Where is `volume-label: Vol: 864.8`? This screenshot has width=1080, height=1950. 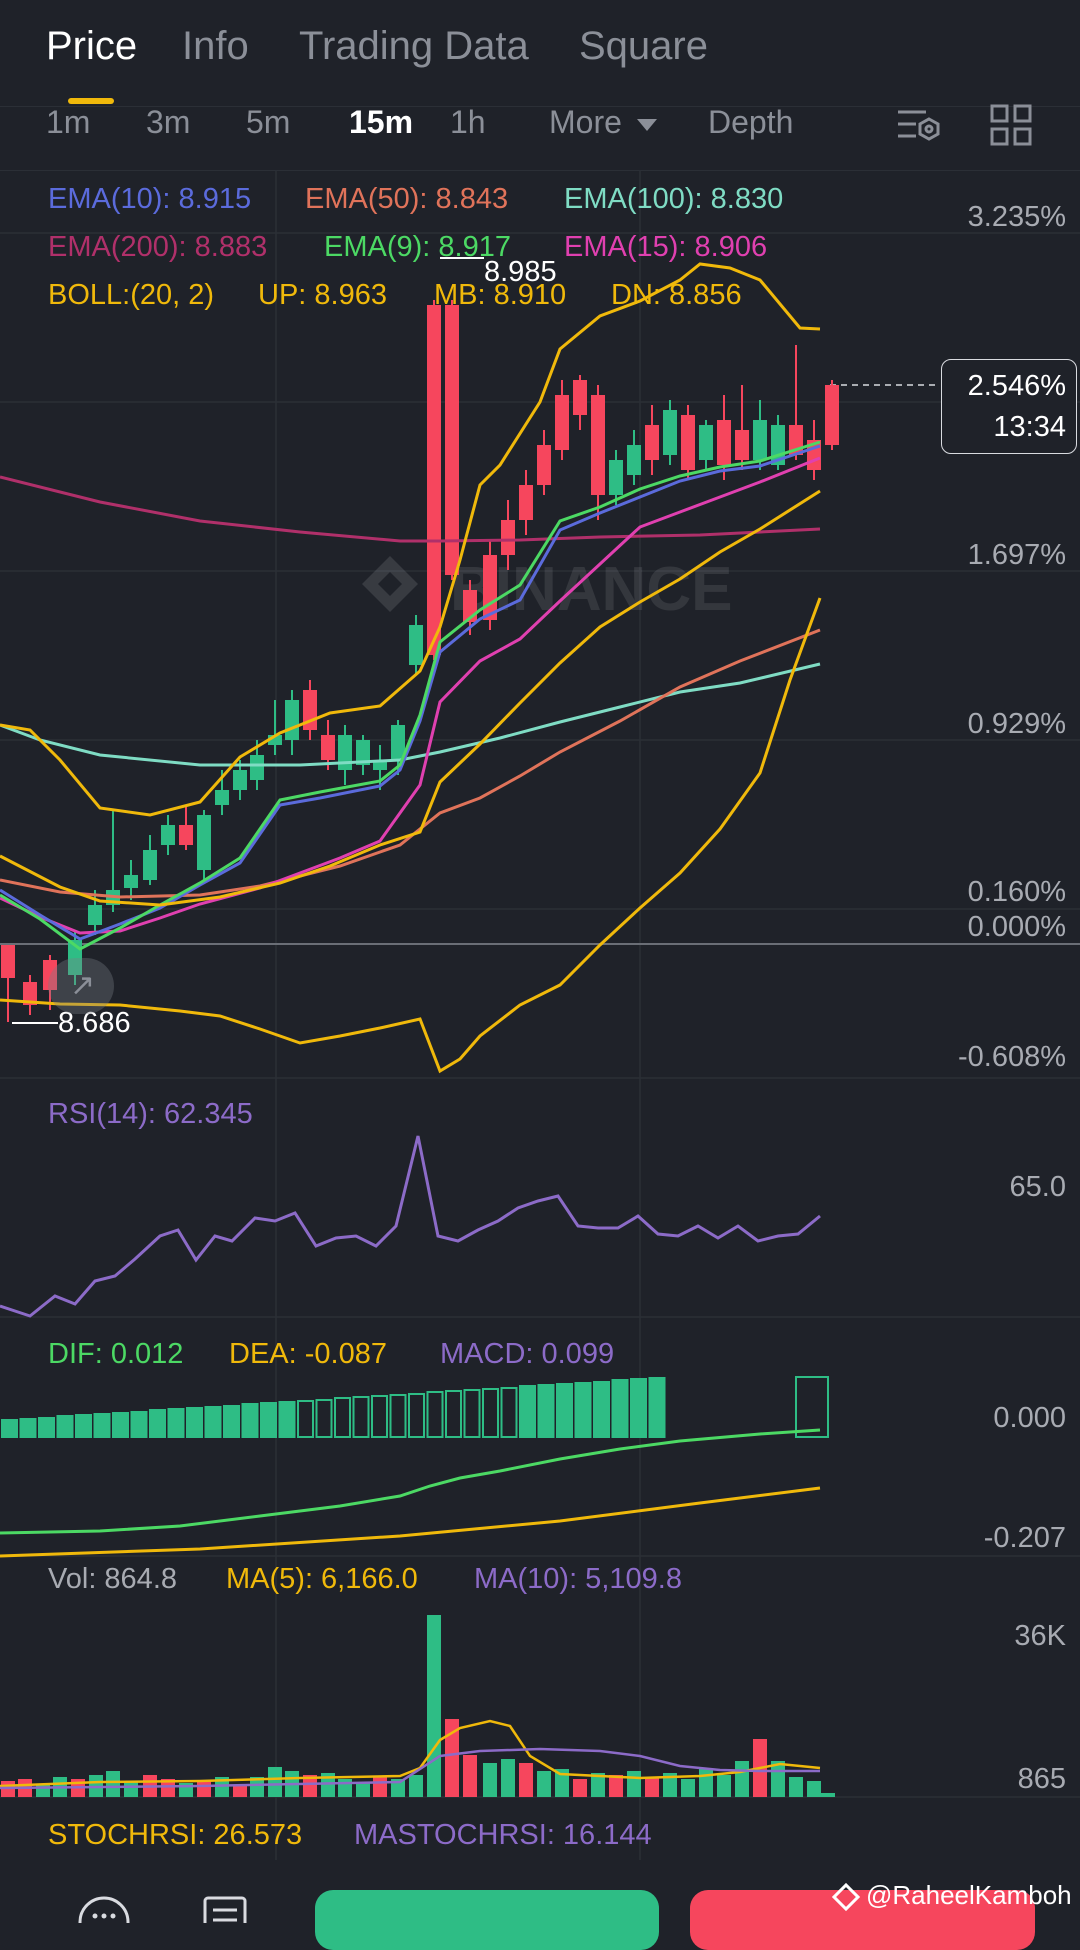
volume-label: Vol: 864.8 is located at coordinates (112, 1579).